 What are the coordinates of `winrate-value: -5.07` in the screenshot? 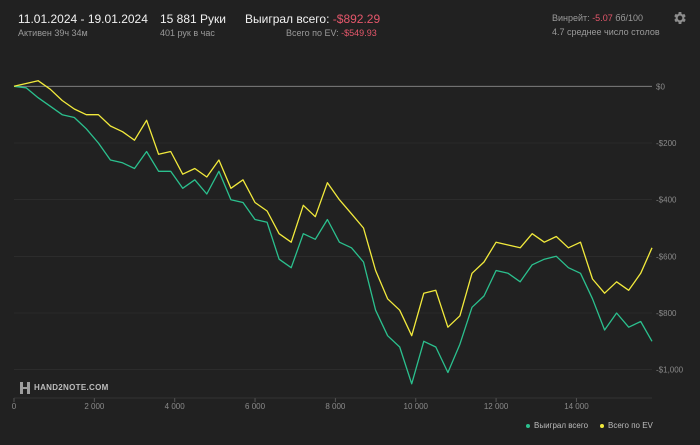 It's located at (602, 18).